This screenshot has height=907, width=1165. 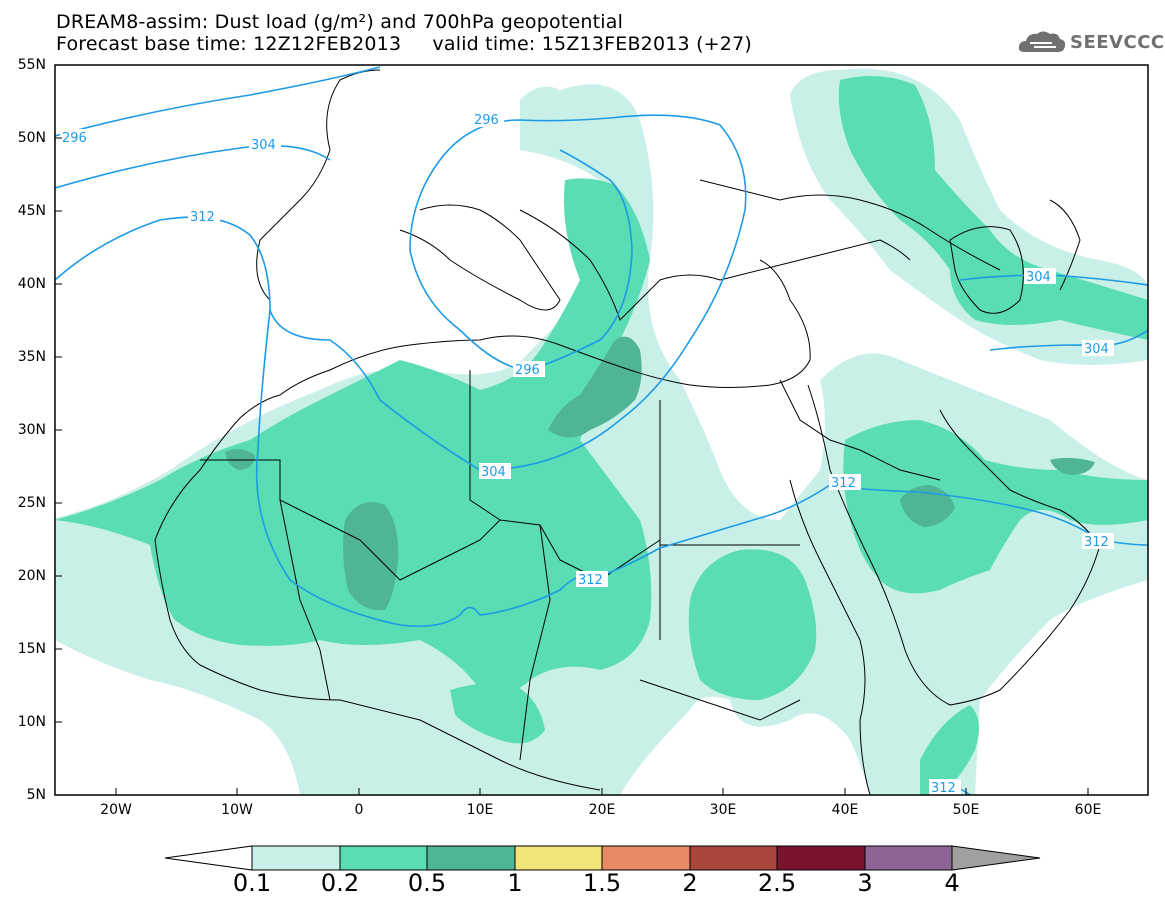 What do you see at coordinates (952, 883) in the screenshot?
I see `colorbar-label: 4` at bounding box center [952, 883].